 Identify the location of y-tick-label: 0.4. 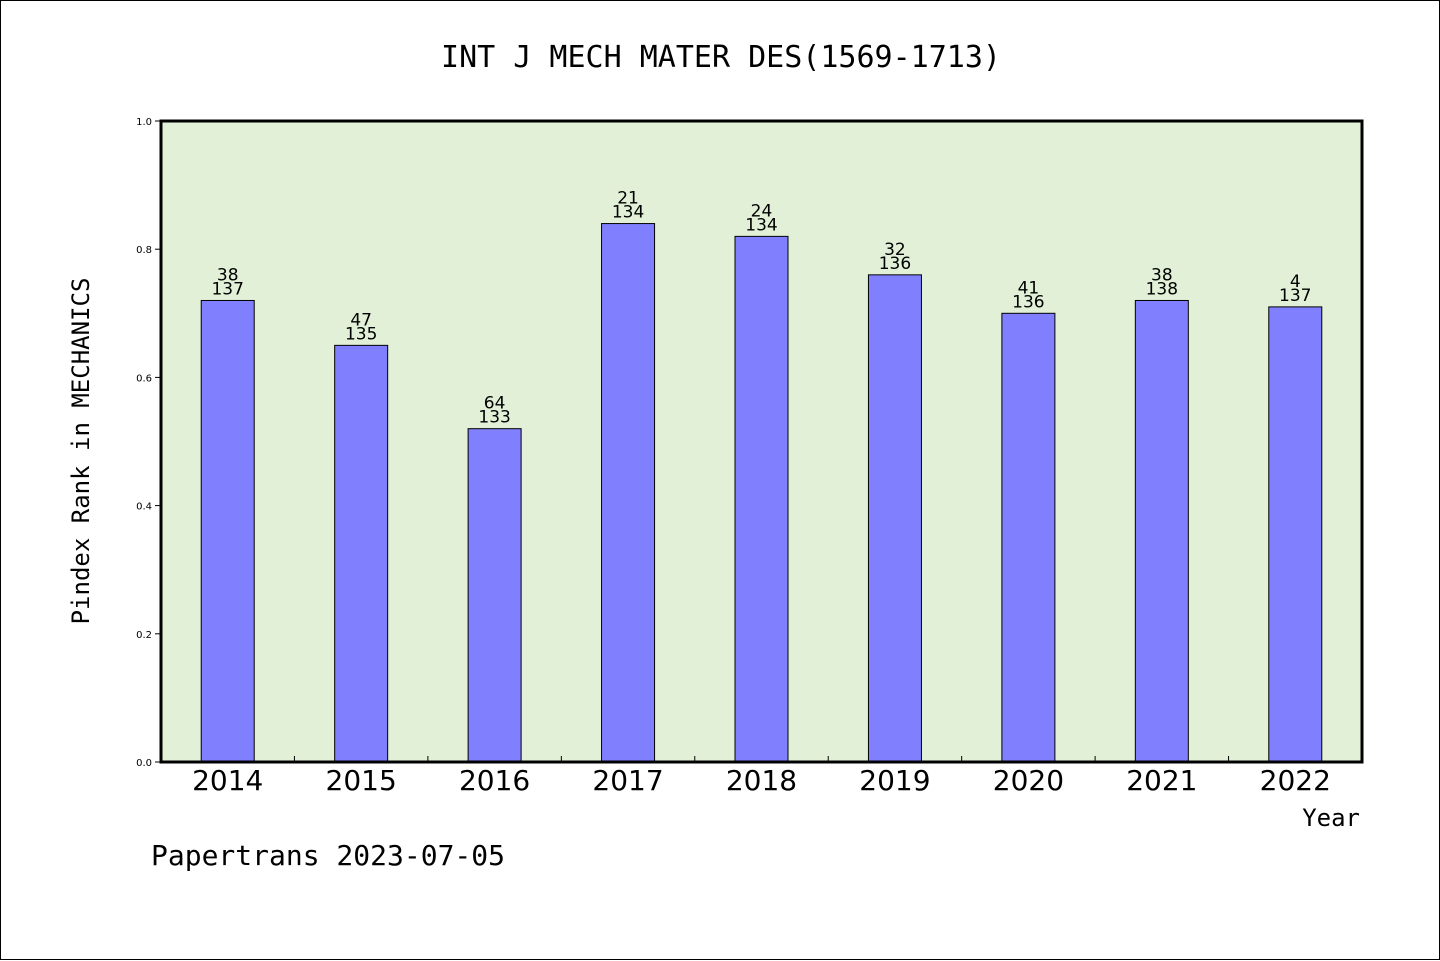
(144, 507).